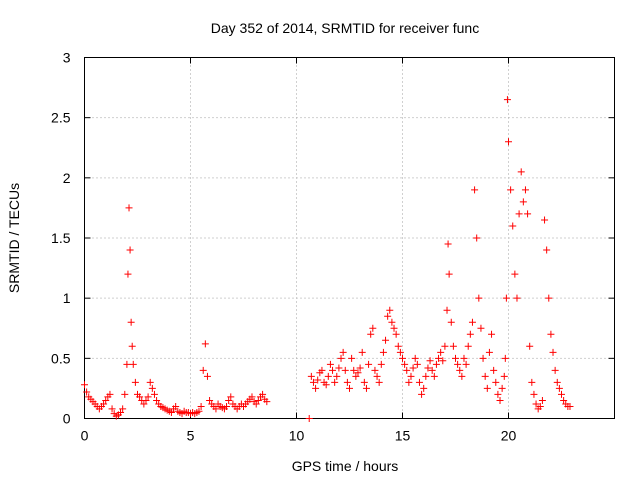  I want to click on y-tick-labels: 0 0.5 1 1.5 2 2.5 3, so click(61, 238).